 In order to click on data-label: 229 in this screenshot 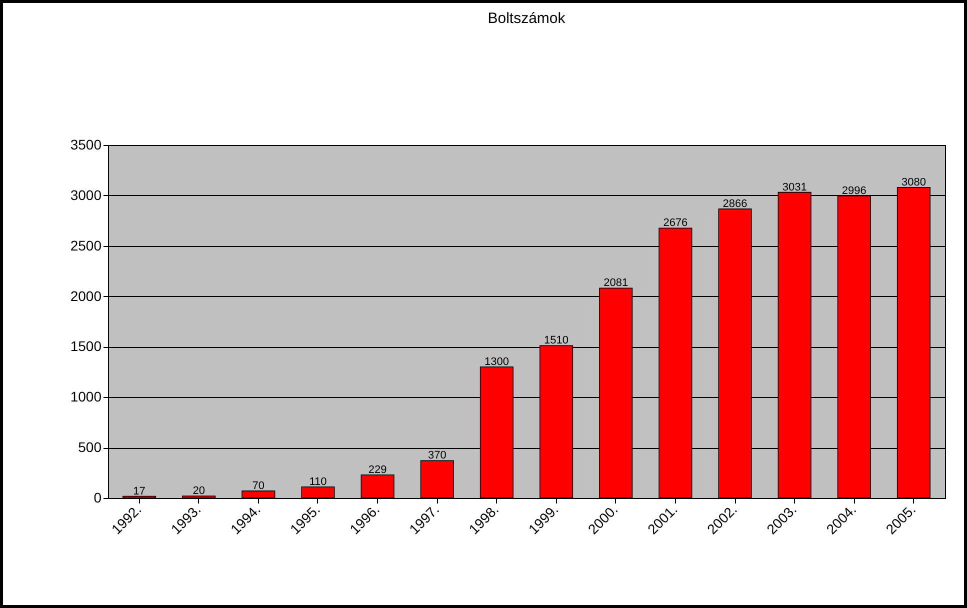, I will do `click(377, 470)`.